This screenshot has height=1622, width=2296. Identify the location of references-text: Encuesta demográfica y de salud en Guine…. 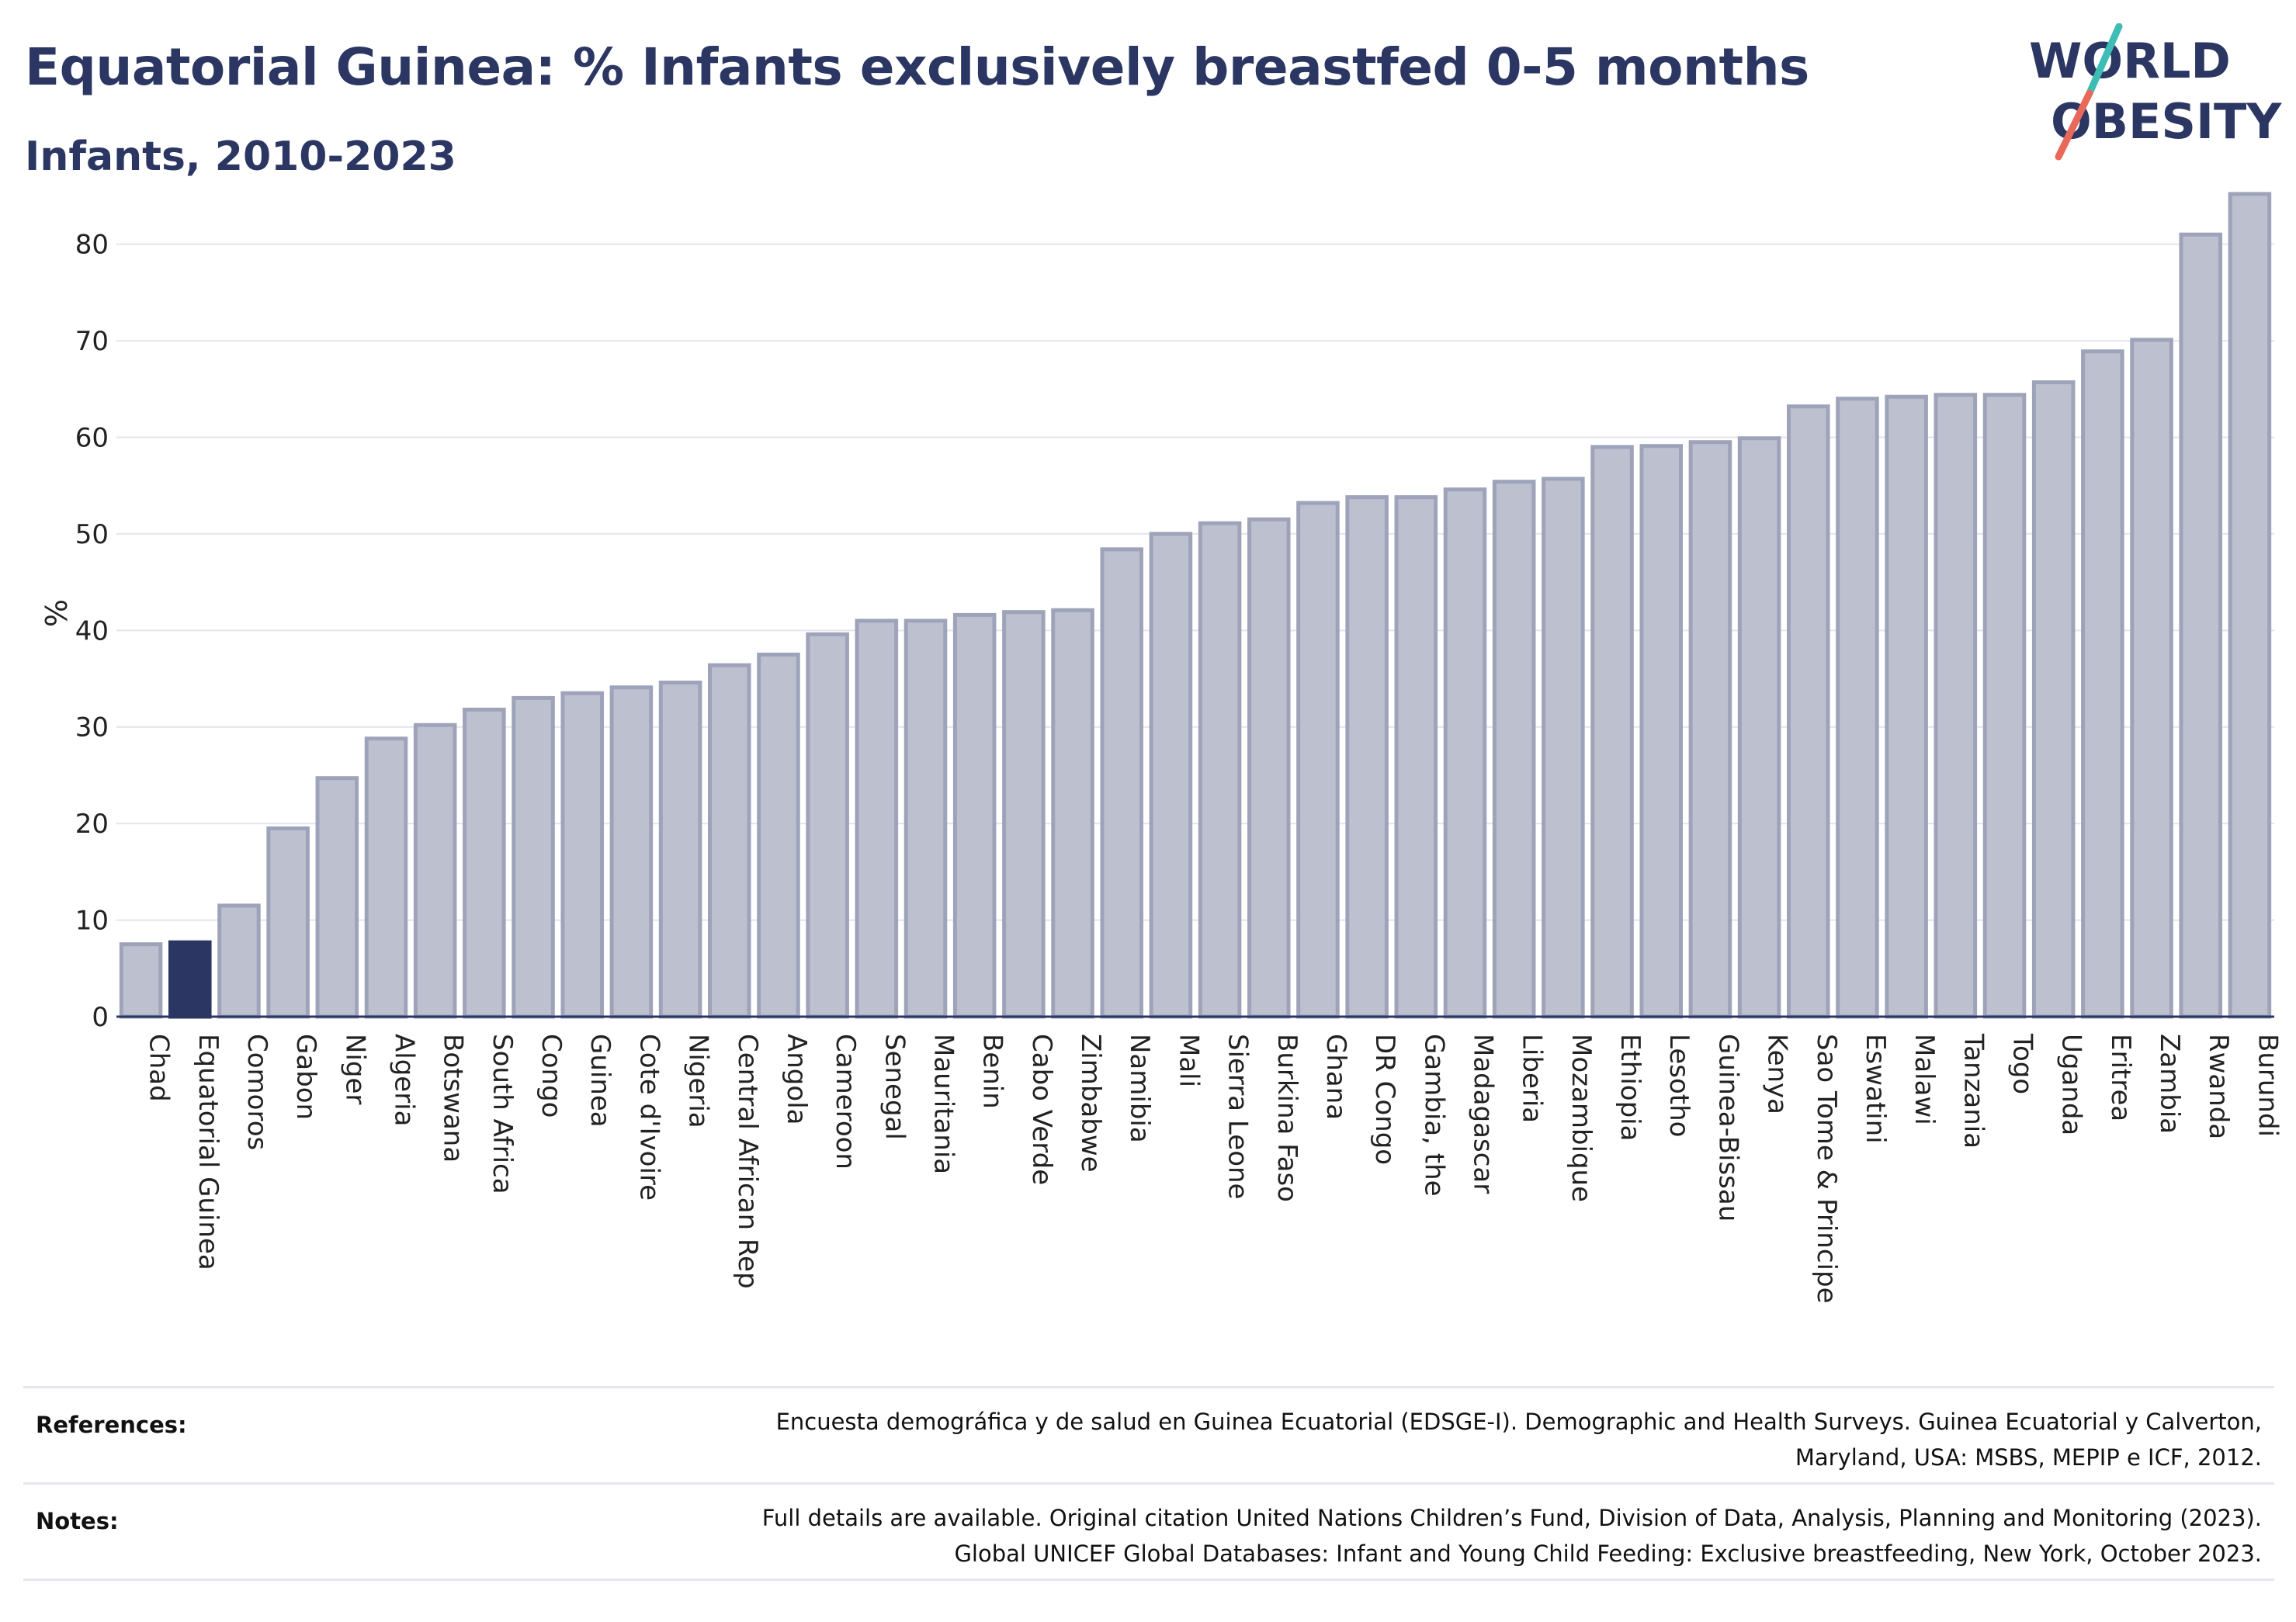
(1369, 1439).